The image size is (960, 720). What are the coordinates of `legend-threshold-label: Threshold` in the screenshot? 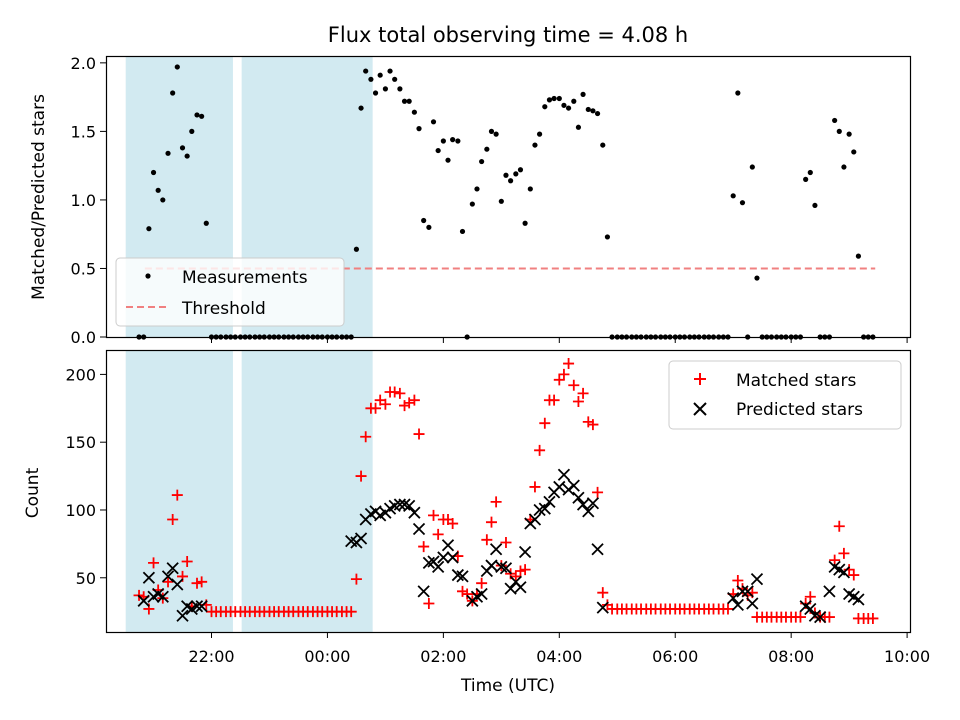 It's located at (223, 309).